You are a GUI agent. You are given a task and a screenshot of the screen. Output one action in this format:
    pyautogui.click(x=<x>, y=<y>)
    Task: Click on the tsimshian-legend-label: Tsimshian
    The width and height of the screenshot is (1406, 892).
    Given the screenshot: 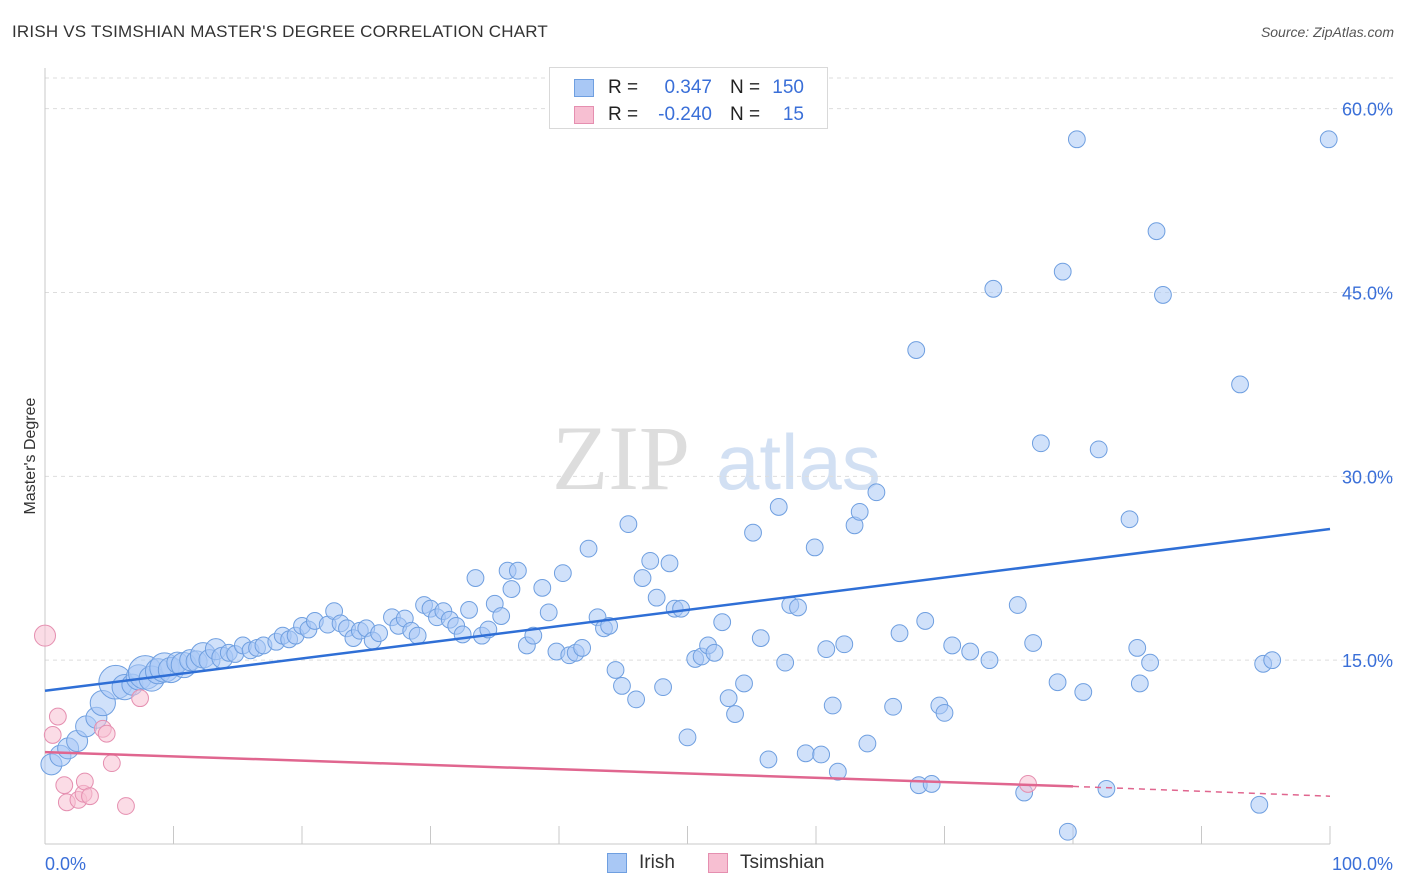 What is the action you would take?
    pyautogui.click(x=782, y=862)
    